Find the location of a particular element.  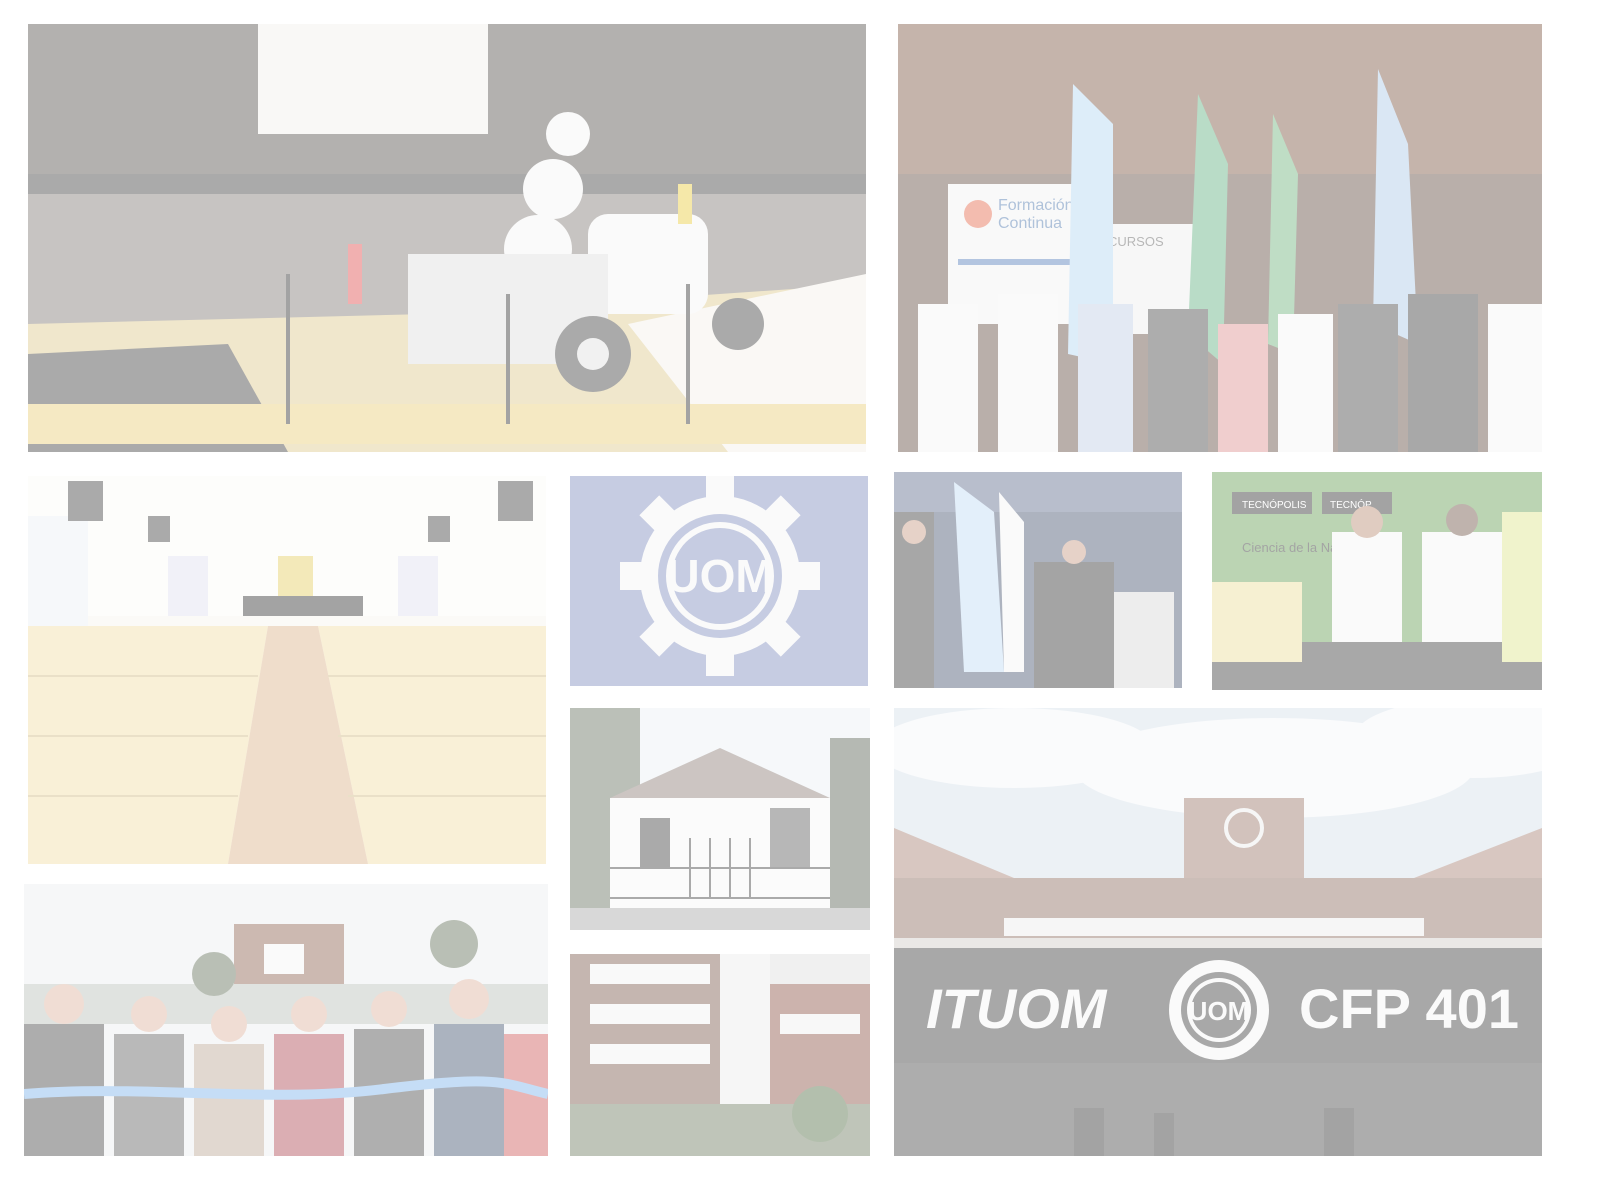

photo-students-expo: TECNÓPOLIS TECNÓP Ciencia de la Nación is located at coordinates (1377, 581).